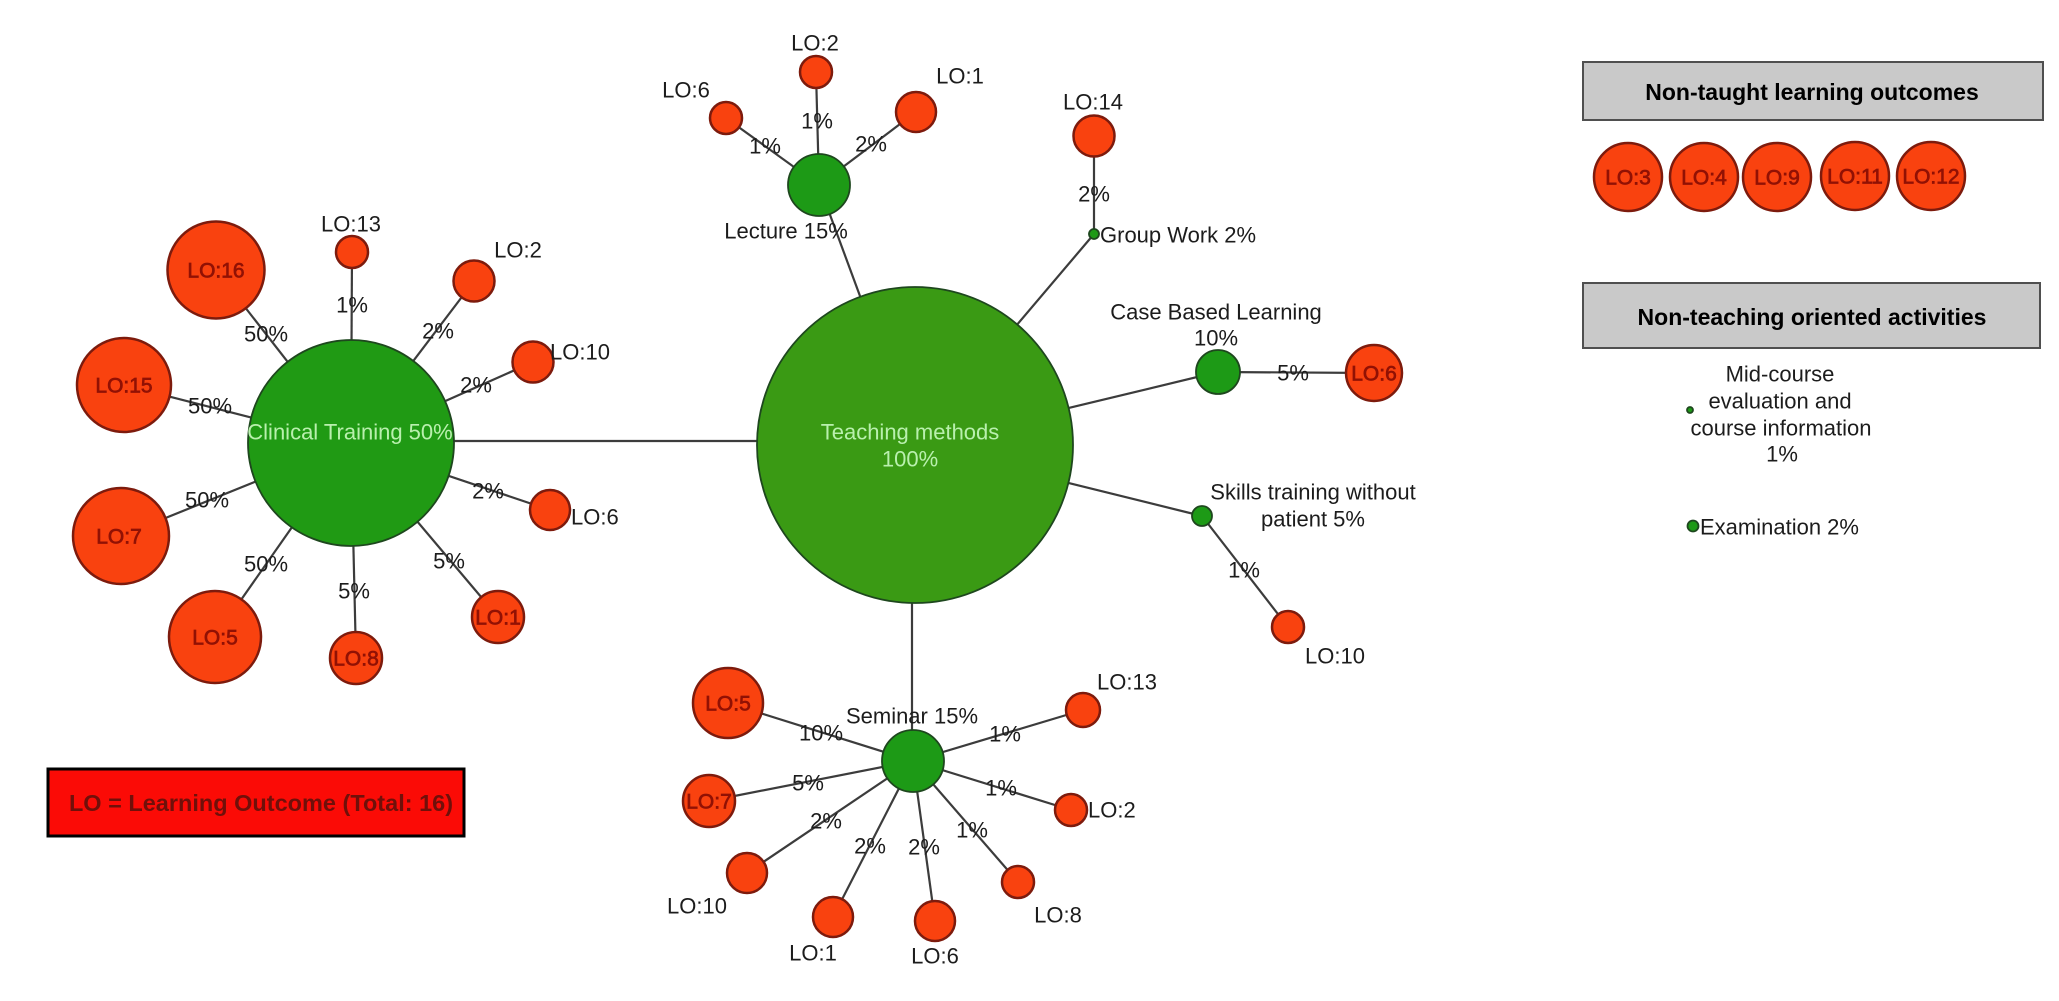 Image resolution: width=2059 pixels, height=1001 pixels. Describe the element at coordinates (123, 386) in the screenshot. I see `svg-text: LO:15` at that location.